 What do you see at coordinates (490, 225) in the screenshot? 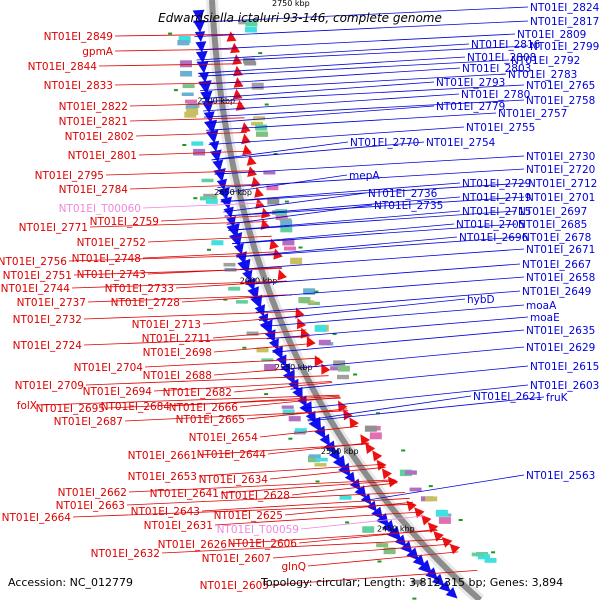
I see `right-gene-label: NT01EI_2705` at bounding box center [490, 225].